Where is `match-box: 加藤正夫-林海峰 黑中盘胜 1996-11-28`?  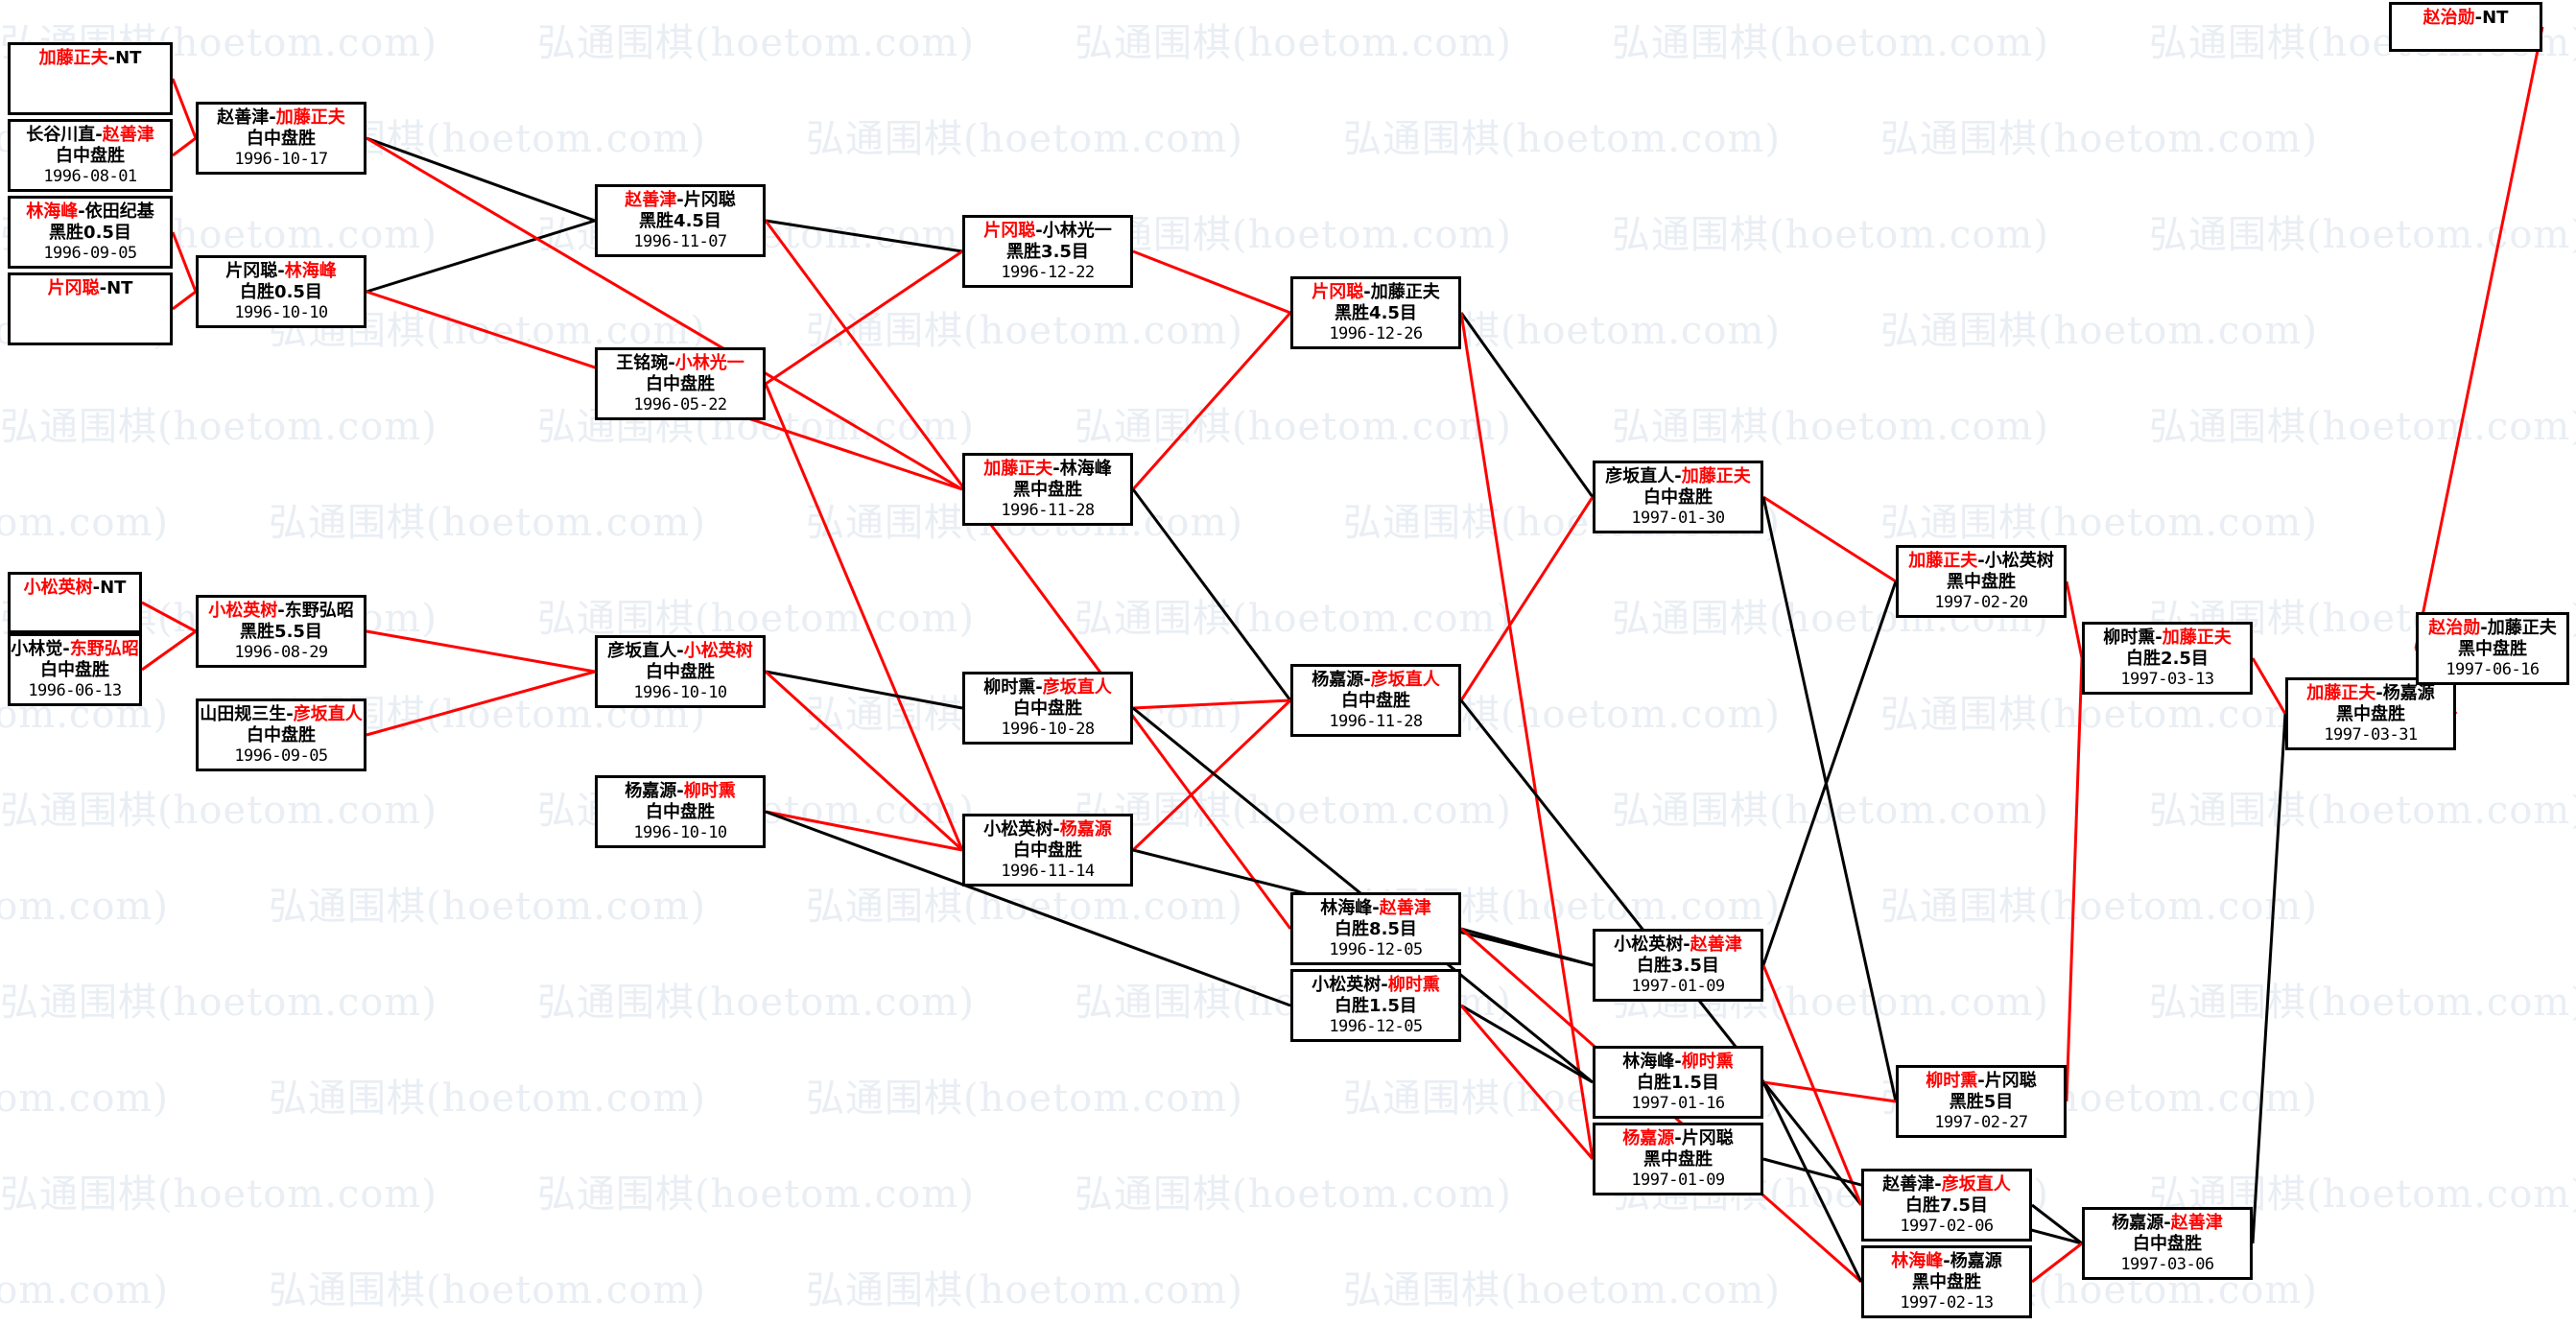 match-box: 加藤正夫-林海峰 黑中盘胜 1996-11-28 is located at coordinates (1047, 490).